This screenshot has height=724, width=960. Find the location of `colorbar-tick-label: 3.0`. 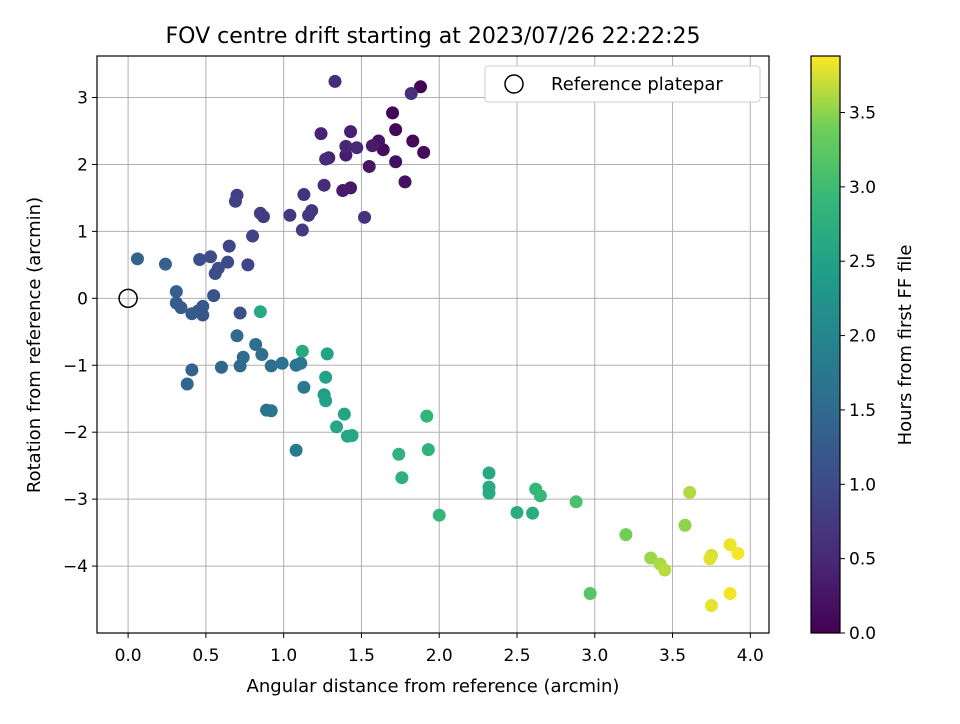

colorbar-tick-label: 3.0 is located at coordinates (862, 188).